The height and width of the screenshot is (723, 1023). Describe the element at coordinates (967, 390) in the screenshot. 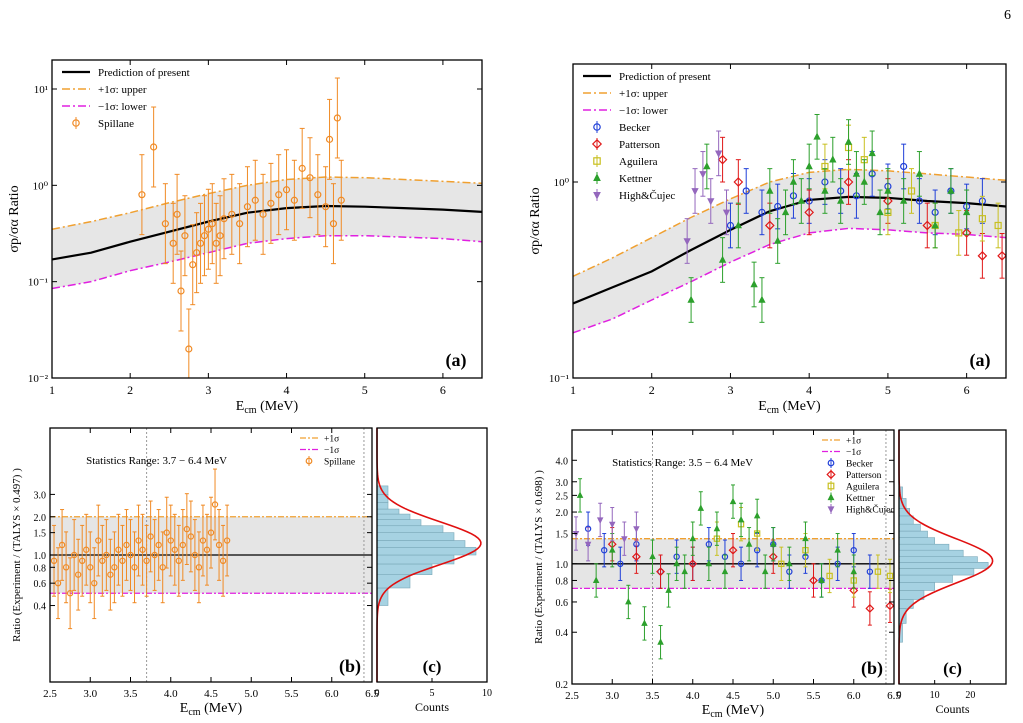

I see `x-tick-label: 6` at that location.